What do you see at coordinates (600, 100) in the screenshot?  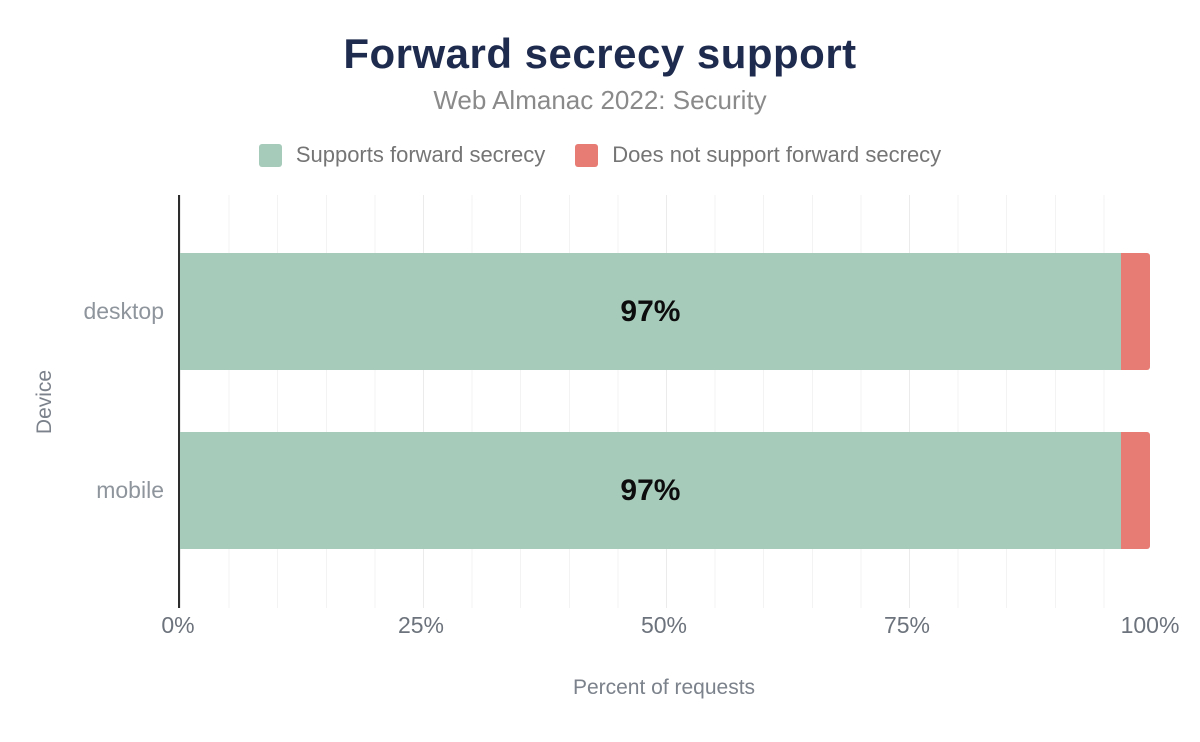 I see `chart-subtitle: Web Almanac 2022: Security` at bounding box center [600, 100].